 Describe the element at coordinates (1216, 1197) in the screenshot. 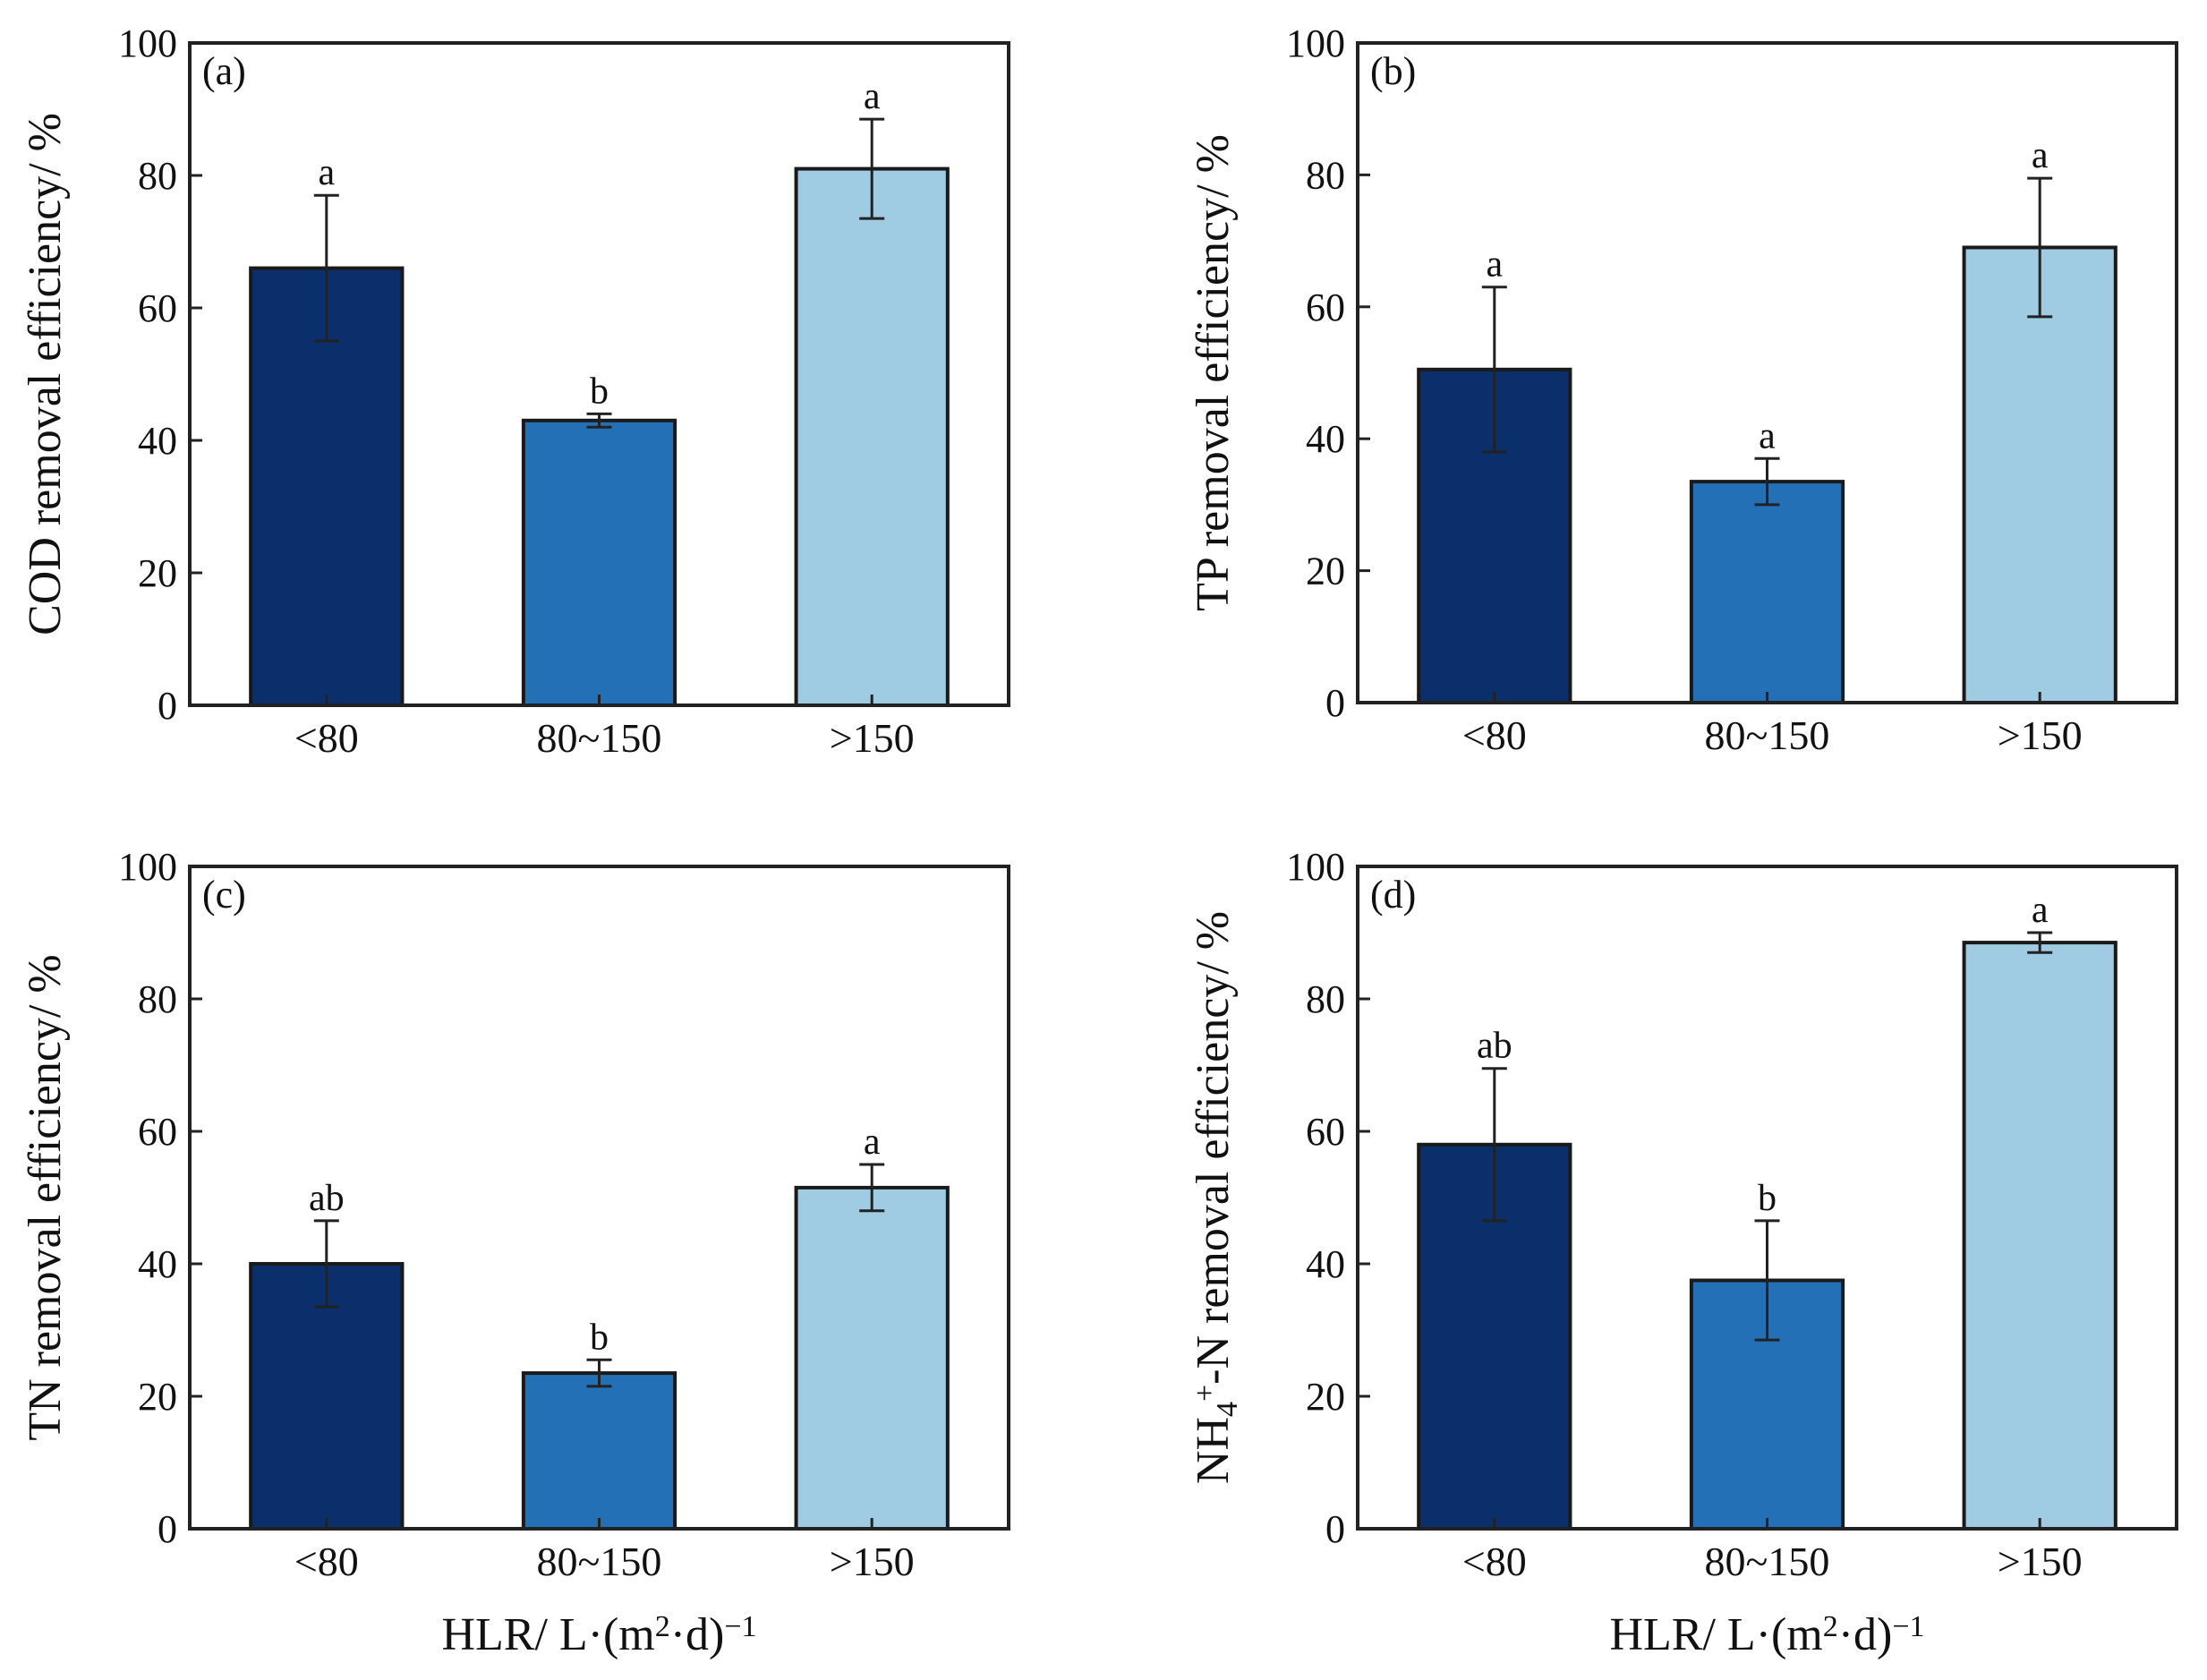

I see `y-axis-title: NH4+-N removal efficiency/ %` at that location.